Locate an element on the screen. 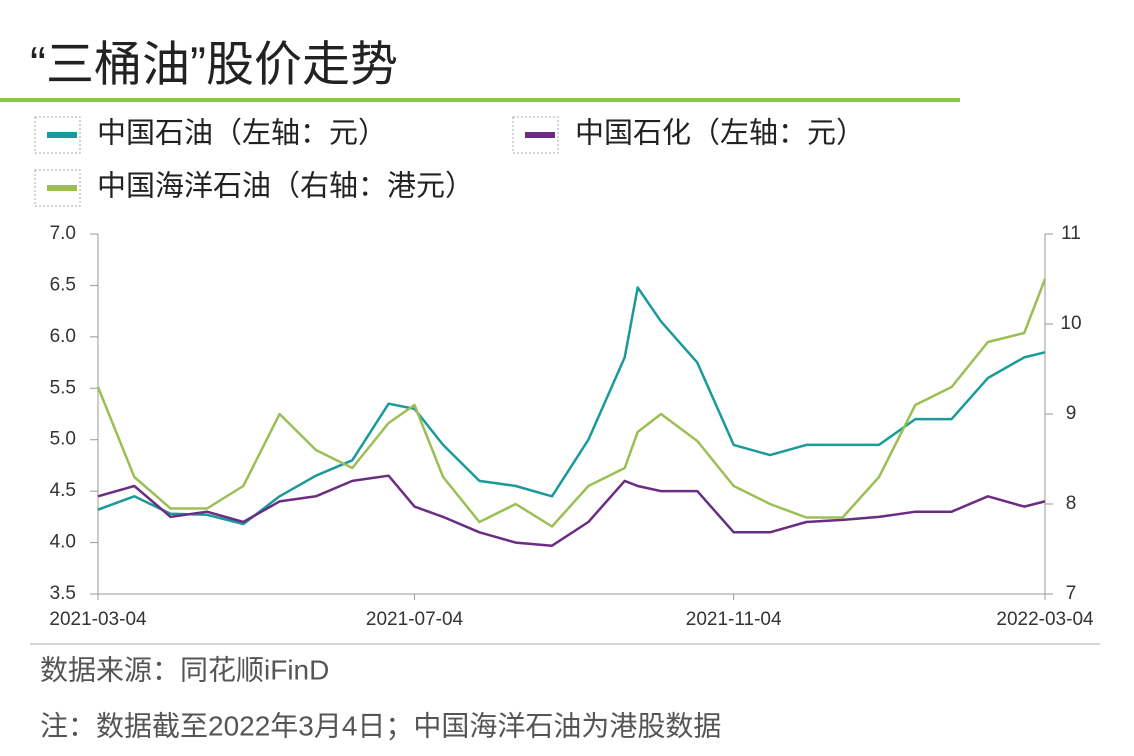  chart-title: “三桶油”股价走势 is located at coordinates (214, 65).